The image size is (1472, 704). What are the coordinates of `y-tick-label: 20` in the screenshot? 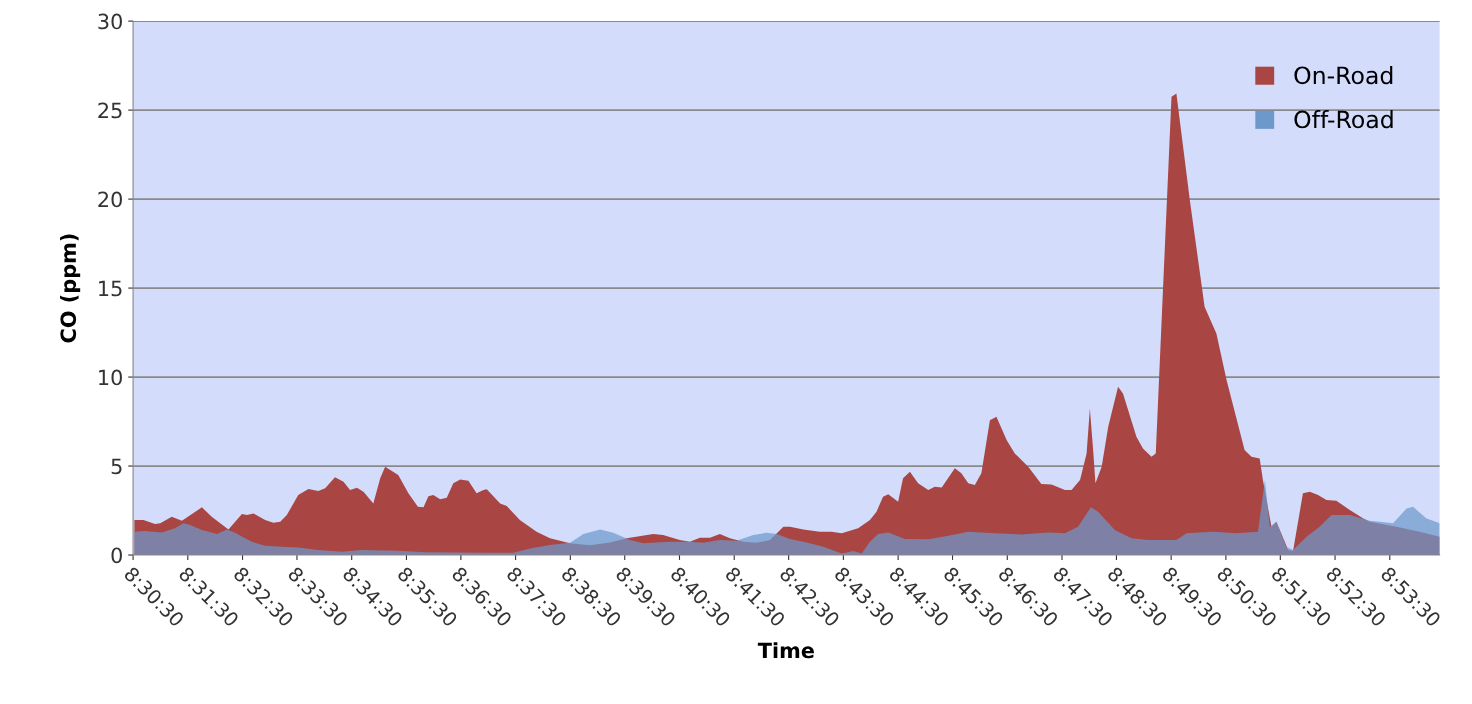 It's located at (110, 199).